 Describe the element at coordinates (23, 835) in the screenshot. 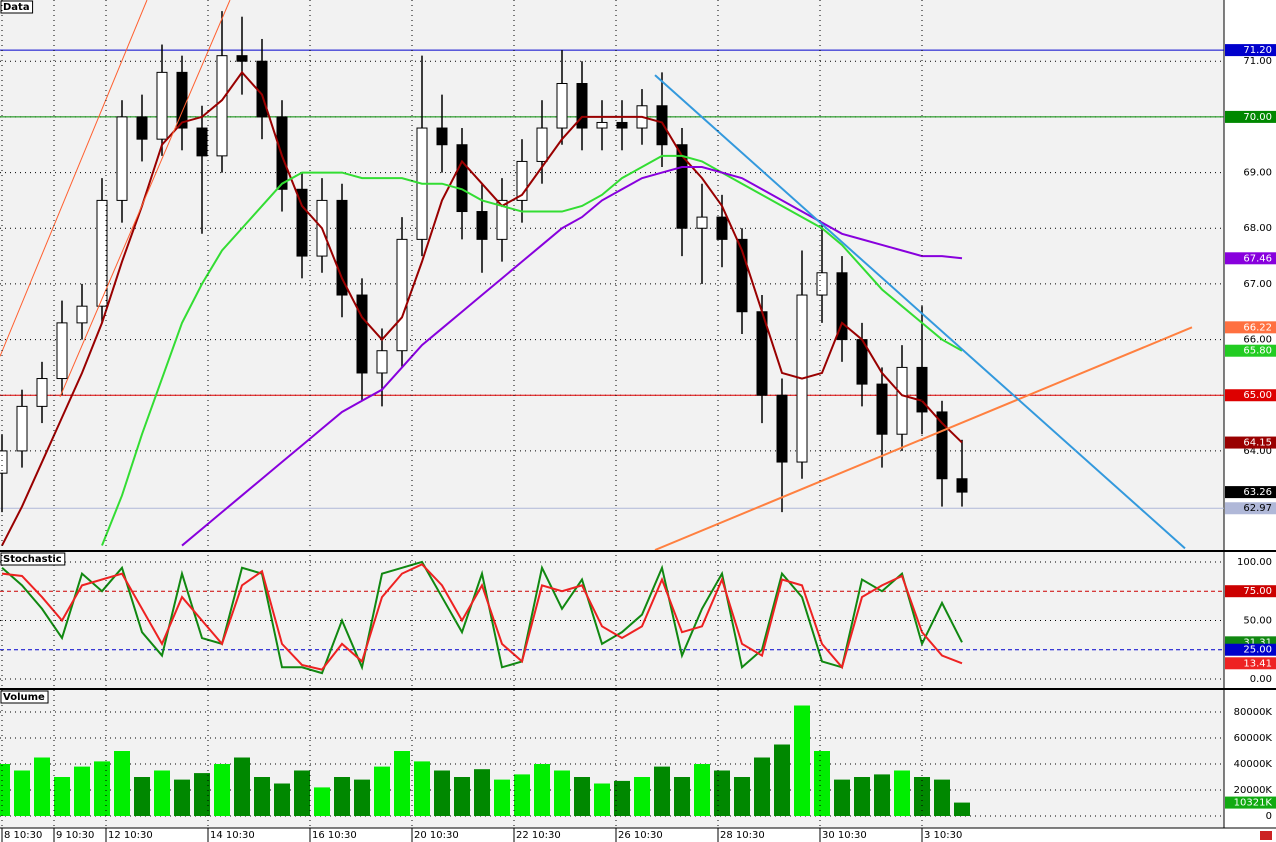

I see `x-tick-label: 8 10:30` at that location.